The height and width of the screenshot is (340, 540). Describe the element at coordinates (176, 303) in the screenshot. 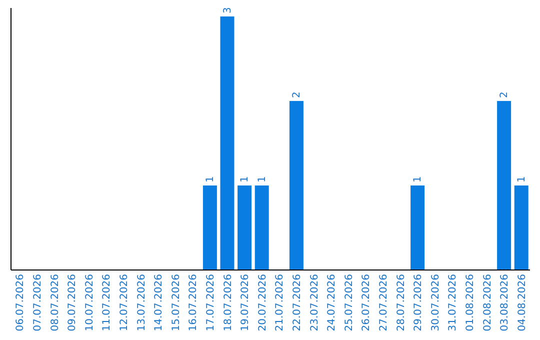

I see `x-tick-label: 15.07.2026` at that location.